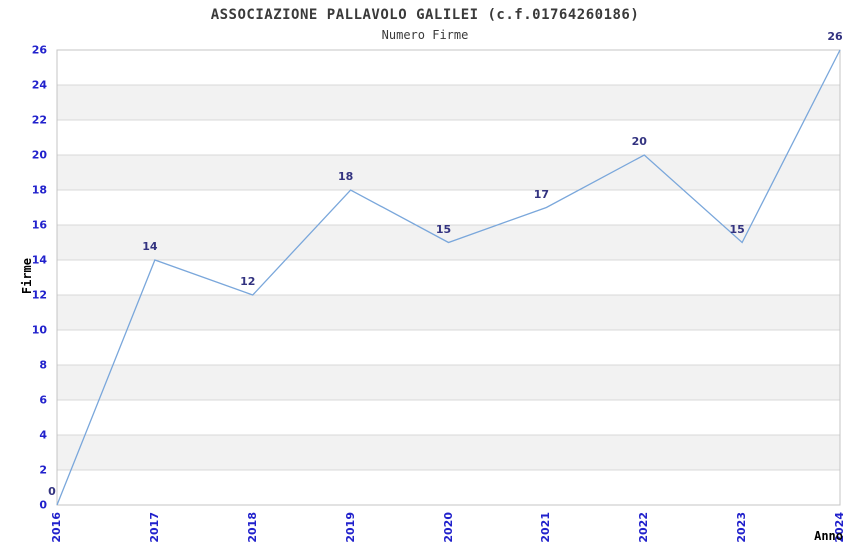 The image size is (850, 550). I want to click on chart-subtitle: Numero Firme, so click(425, 35).